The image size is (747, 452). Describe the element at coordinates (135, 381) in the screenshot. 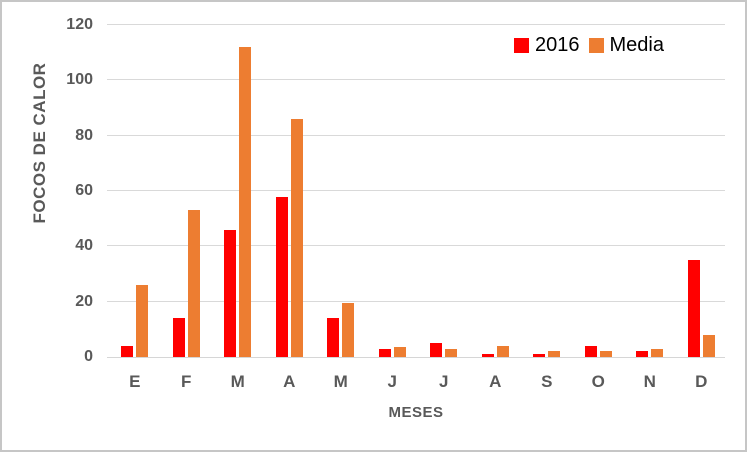

I see `x-tick-label-E-0: E` at that location.